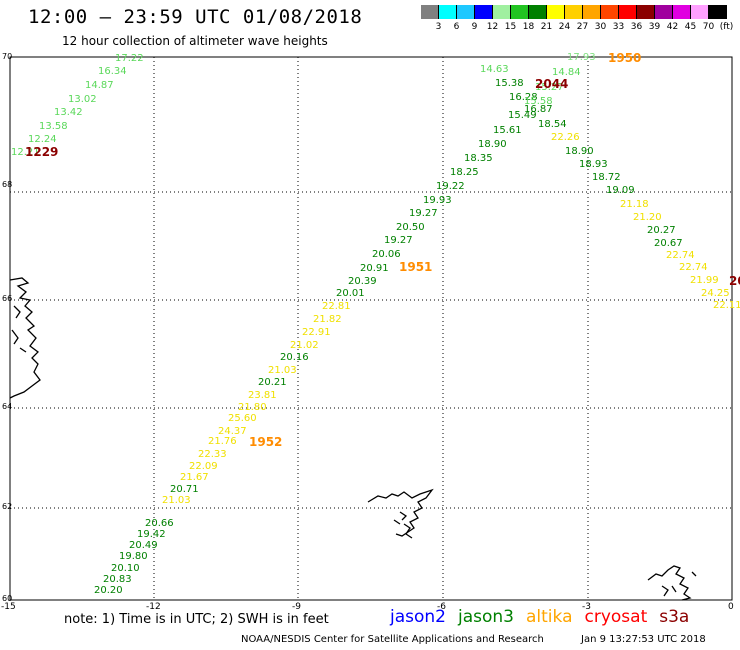  Describe the element at coordinates (634, 204) in the screenshot. I see `wave-height-value: 21.18` at that location.